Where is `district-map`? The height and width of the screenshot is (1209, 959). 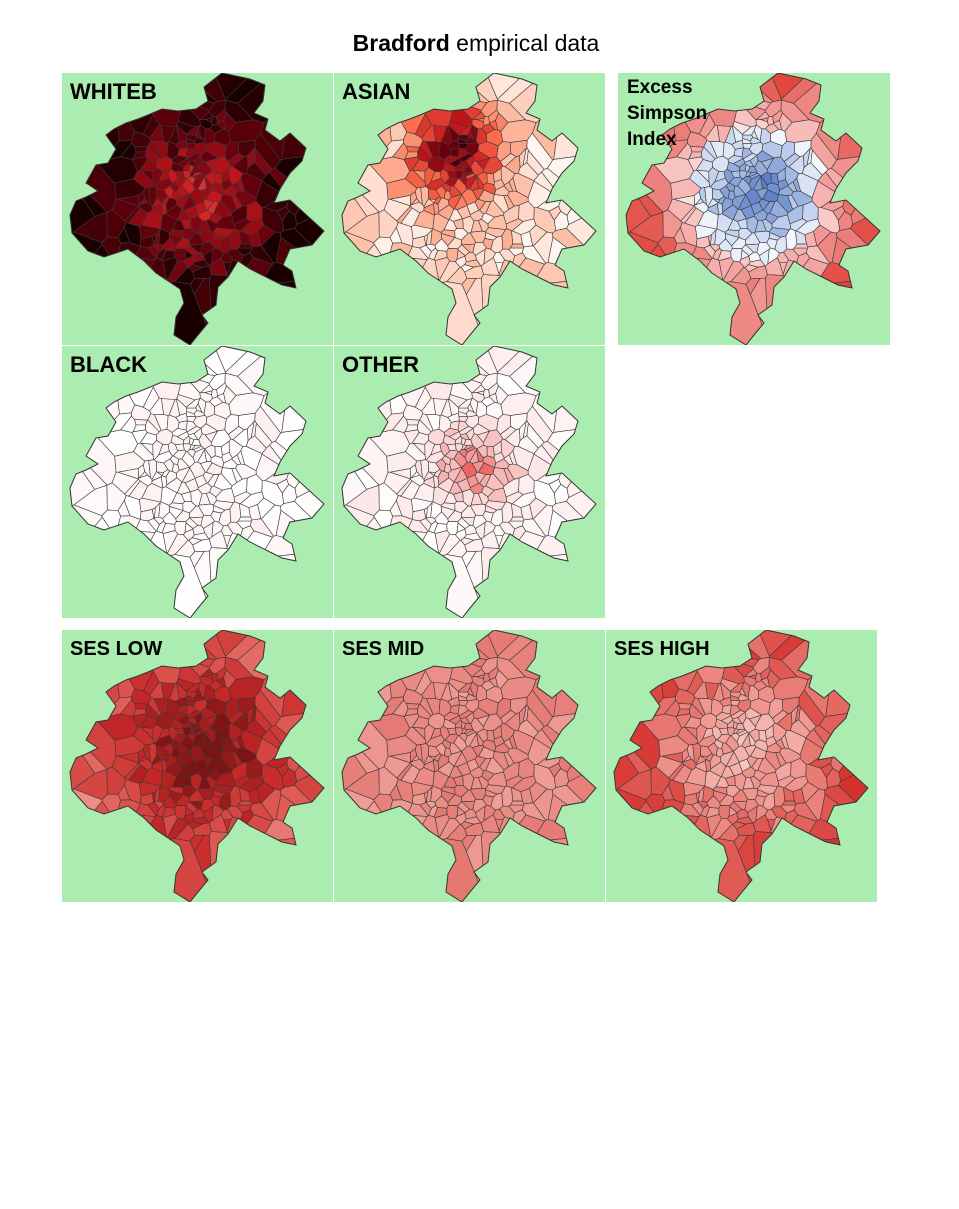
district-map is located at coordinates (469, 482).